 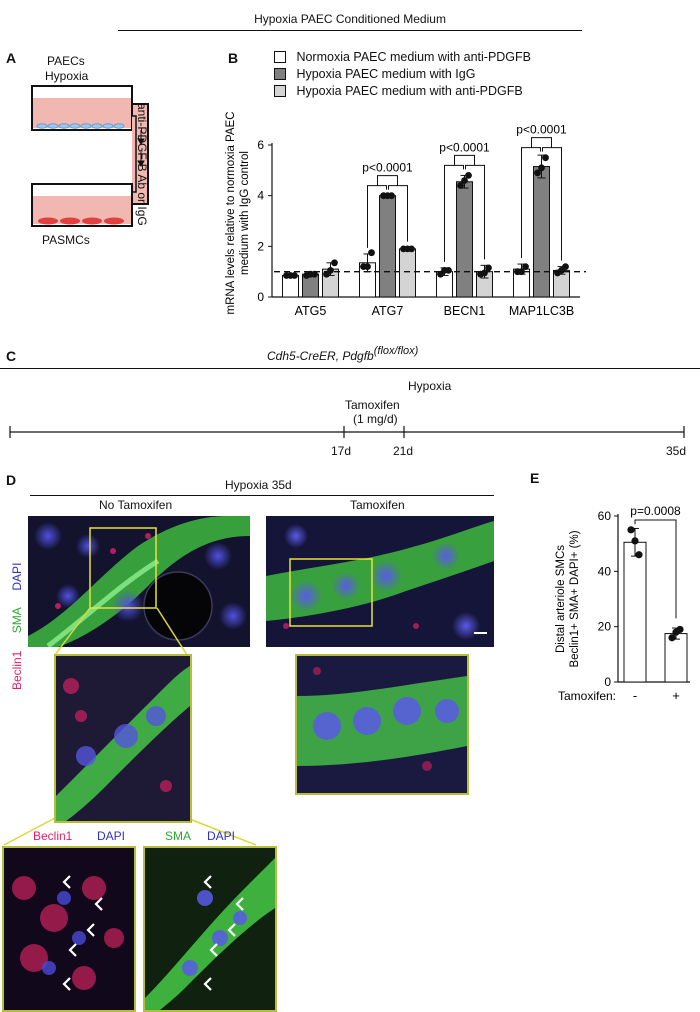 What do you see at coordinates (430, 386) in the screenshot?
I see `timeline-hypoxia-label: Hypoxia` at bounding box center [430, 386].